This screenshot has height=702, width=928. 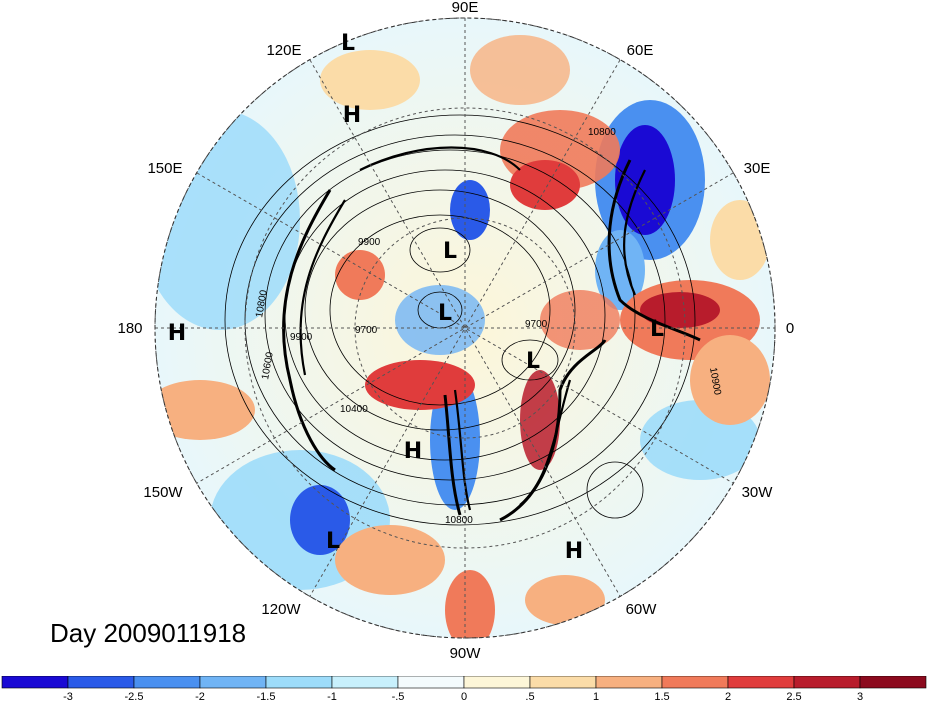 What do you see at coordinates (268, 366) in the screenshot?
I see `contour-label: 10600` at bounding box center [268, 366].